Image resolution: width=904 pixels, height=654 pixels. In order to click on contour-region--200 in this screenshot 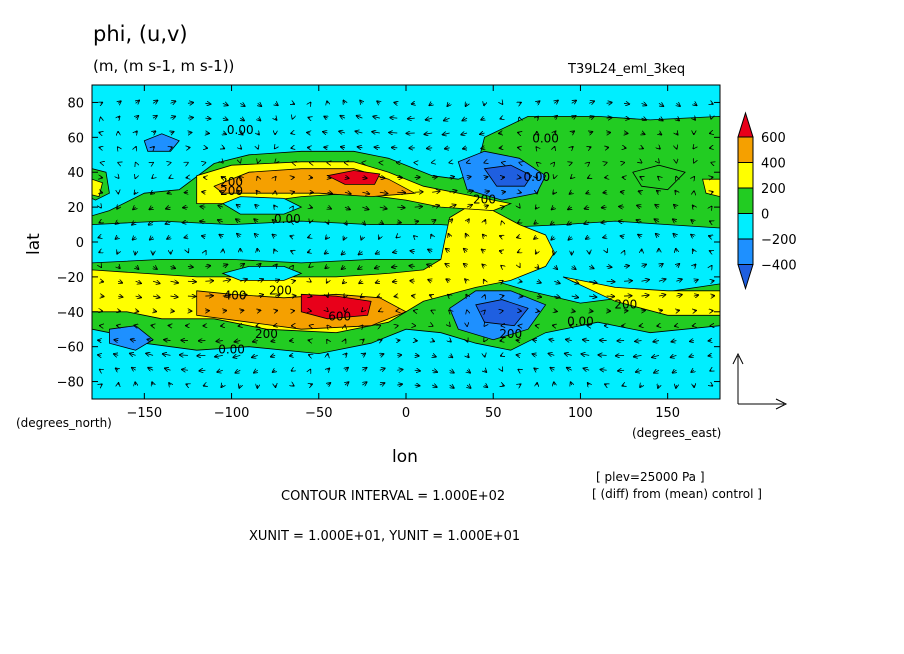, I will do `click(262, 205)`.